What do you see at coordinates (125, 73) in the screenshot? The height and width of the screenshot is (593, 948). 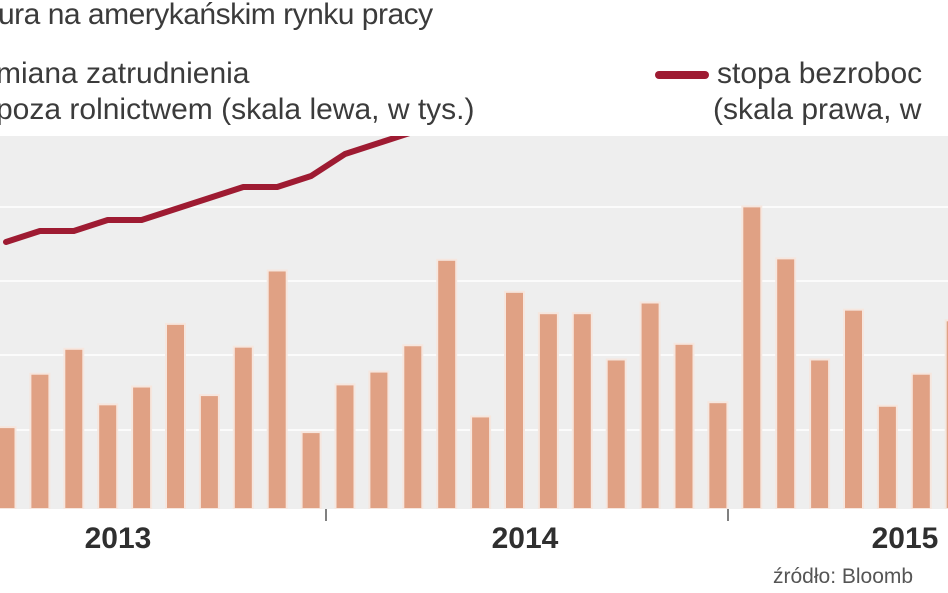 I see `legend-bars-label-line1: miana zatrudnienia` at bounding box center [125, 73].